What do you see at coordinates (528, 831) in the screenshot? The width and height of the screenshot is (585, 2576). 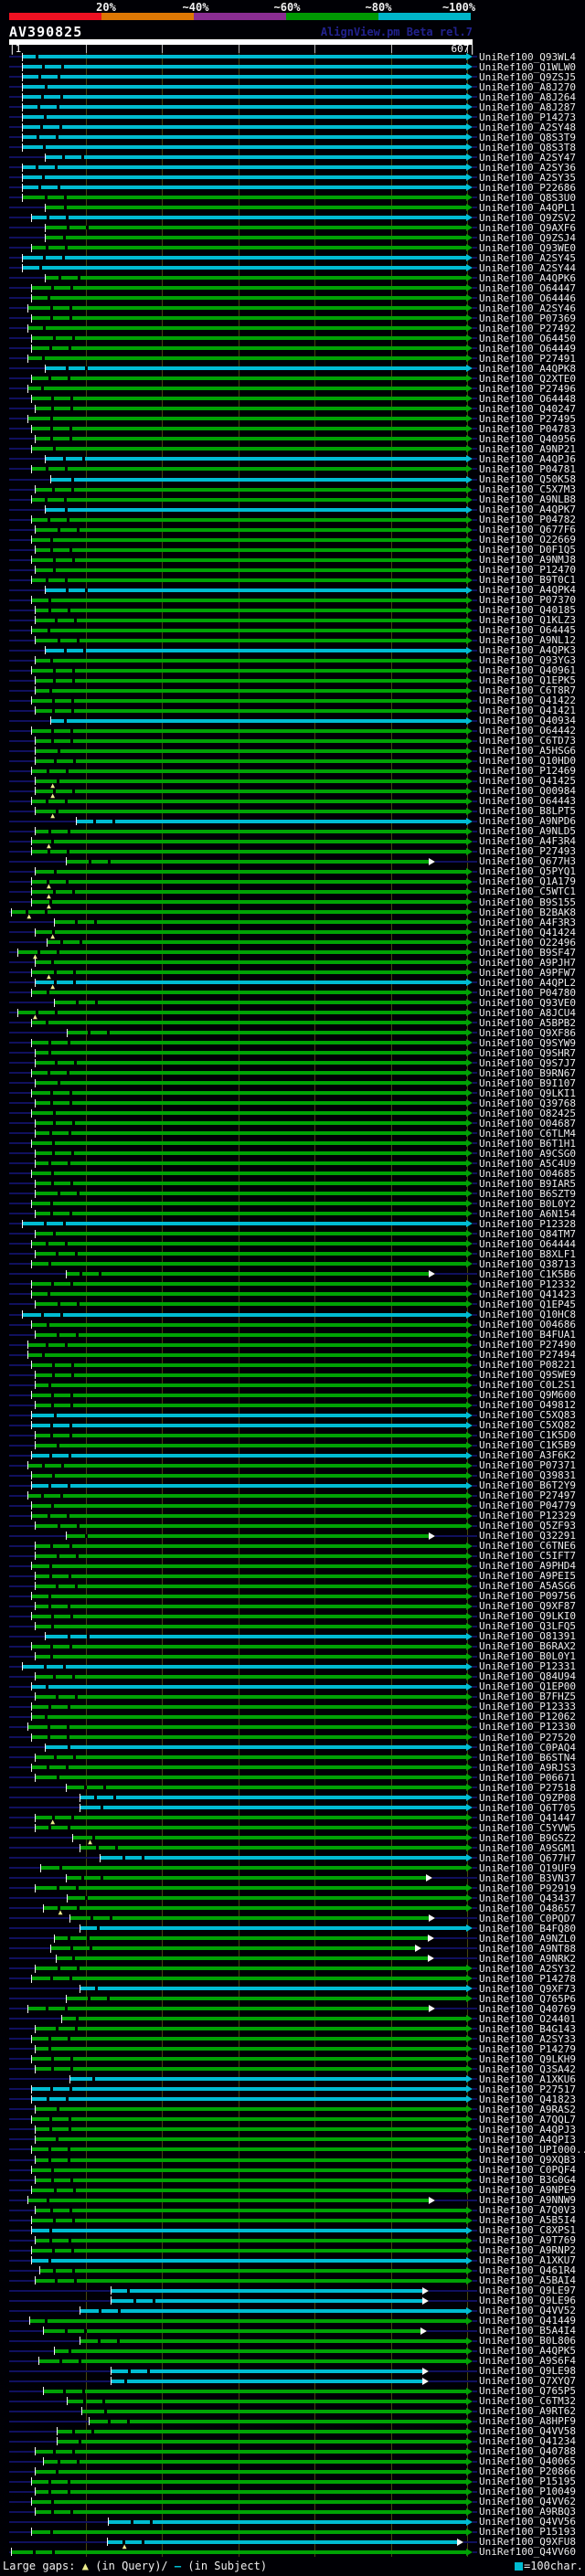 I see `hit-label: UniRef100_A9NLD5` at bounding box center [528, 831].